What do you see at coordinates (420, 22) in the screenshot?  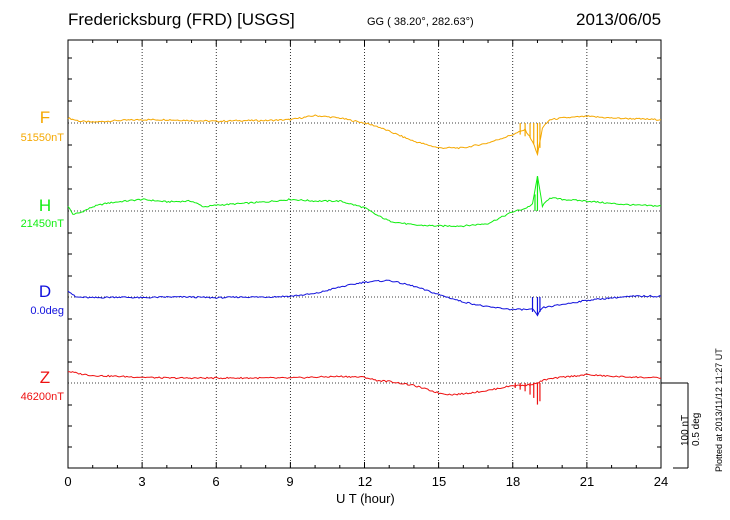 I see `station-coordinates: GG ( 38.20°, 282.63°)` at bounding box center [420, 22].